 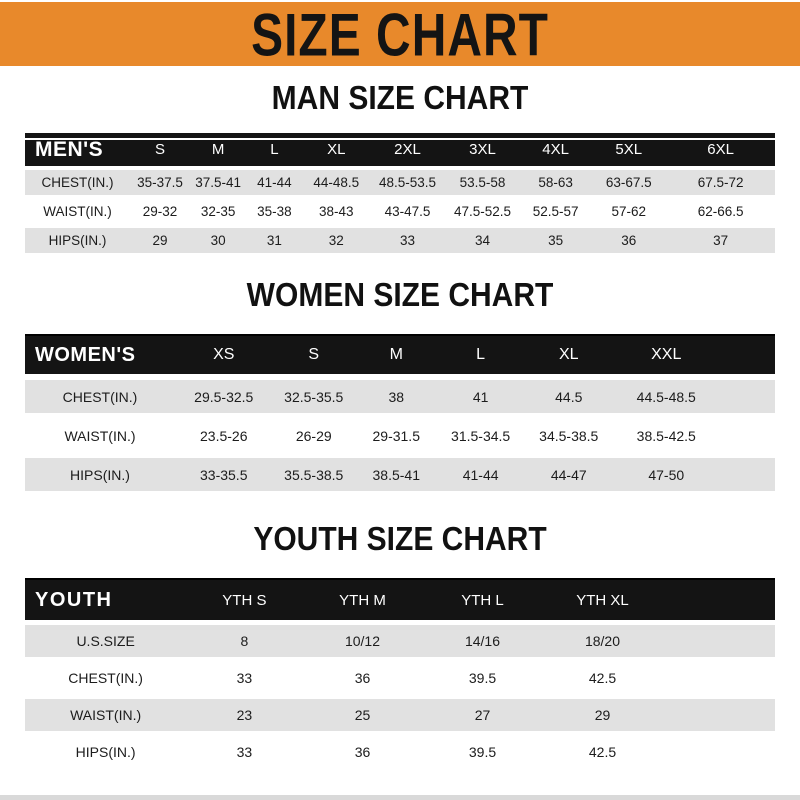 I want to click on size-cell: 31, so click(x=274, y=240).